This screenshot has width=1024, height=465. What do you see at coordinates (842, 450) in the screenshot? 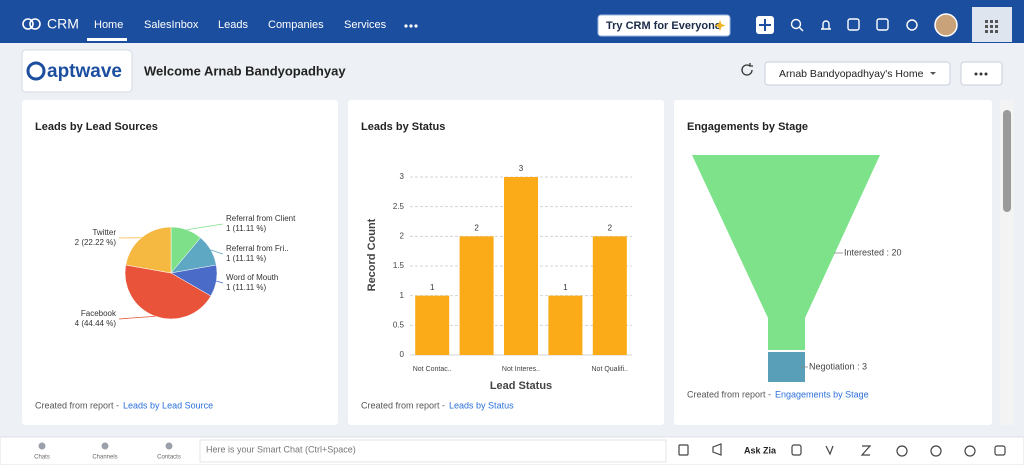
I see `bottom-icons` at bounding box center [842, 450].